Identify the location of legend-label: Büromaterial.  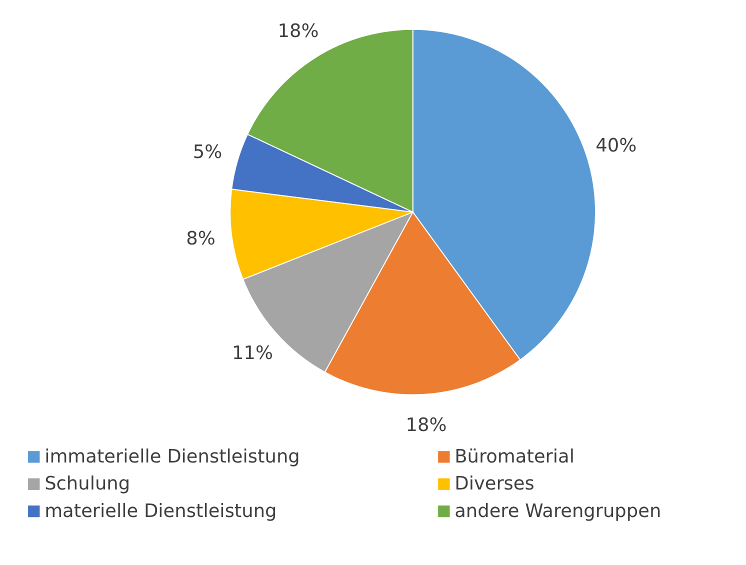
(514, 457).